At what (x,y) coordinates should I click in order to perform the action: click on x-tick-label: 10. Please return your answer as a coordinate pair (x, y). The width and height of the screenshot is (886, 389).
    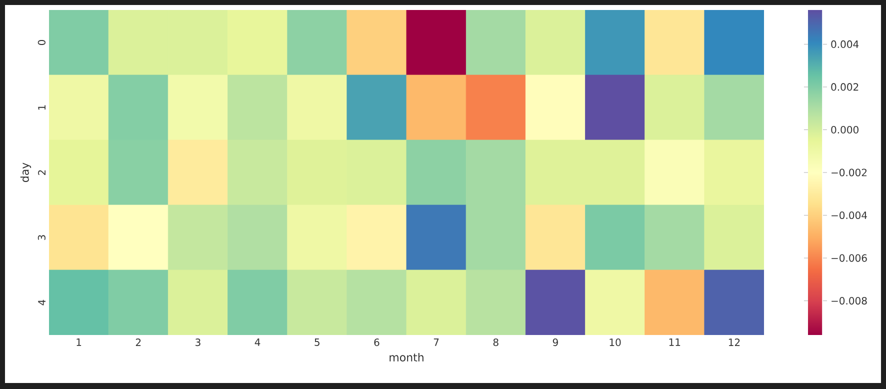
    Looking at the image, I should click on (615, 342).